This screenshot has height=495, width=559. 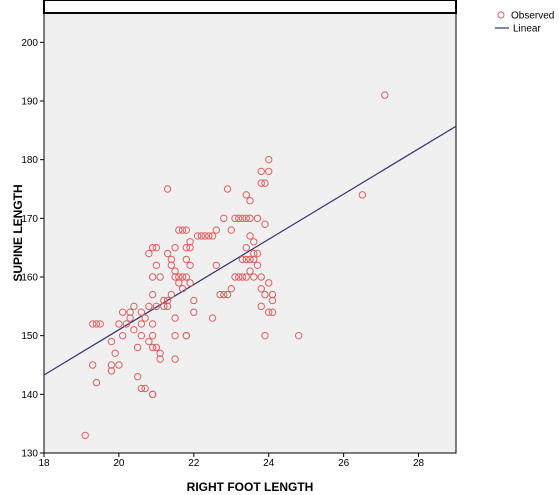 What do you see at coordinates (32, 249) in the screenshot?
I see `y-axis: 130 140 150 160 170 180 190 200` at bounding box center [32, 249].